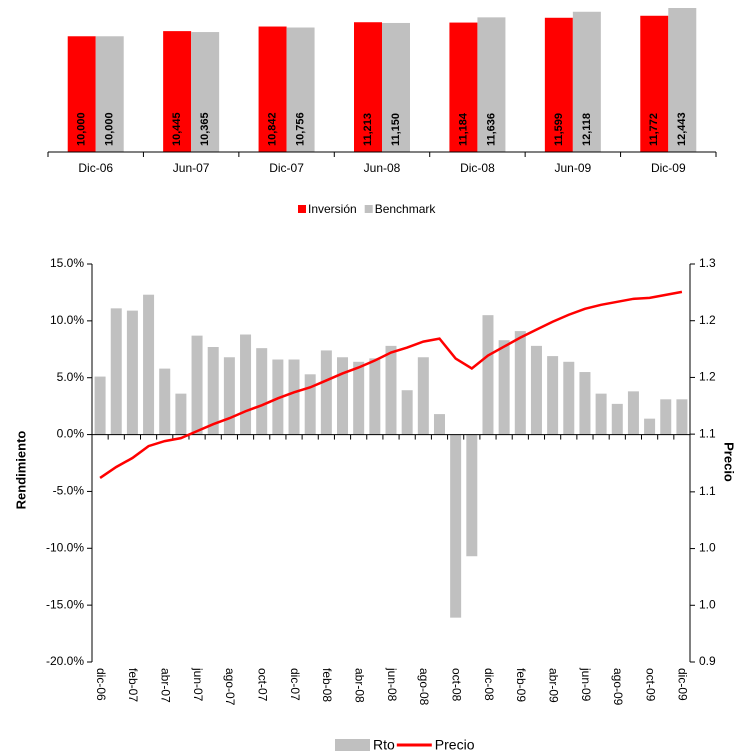 This screenshot has height=755, width=742. Describe the element at coordinates (263, 685) in the screenshot. I see `x-tick-label: oct-07` at that location.